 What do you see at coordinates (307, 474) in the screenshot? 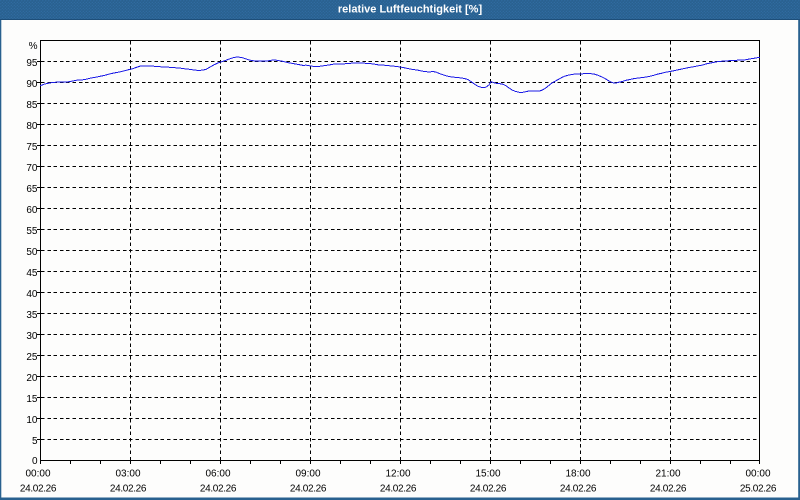
I see `svg-text: 09:00` at bounding box center [307, 474].